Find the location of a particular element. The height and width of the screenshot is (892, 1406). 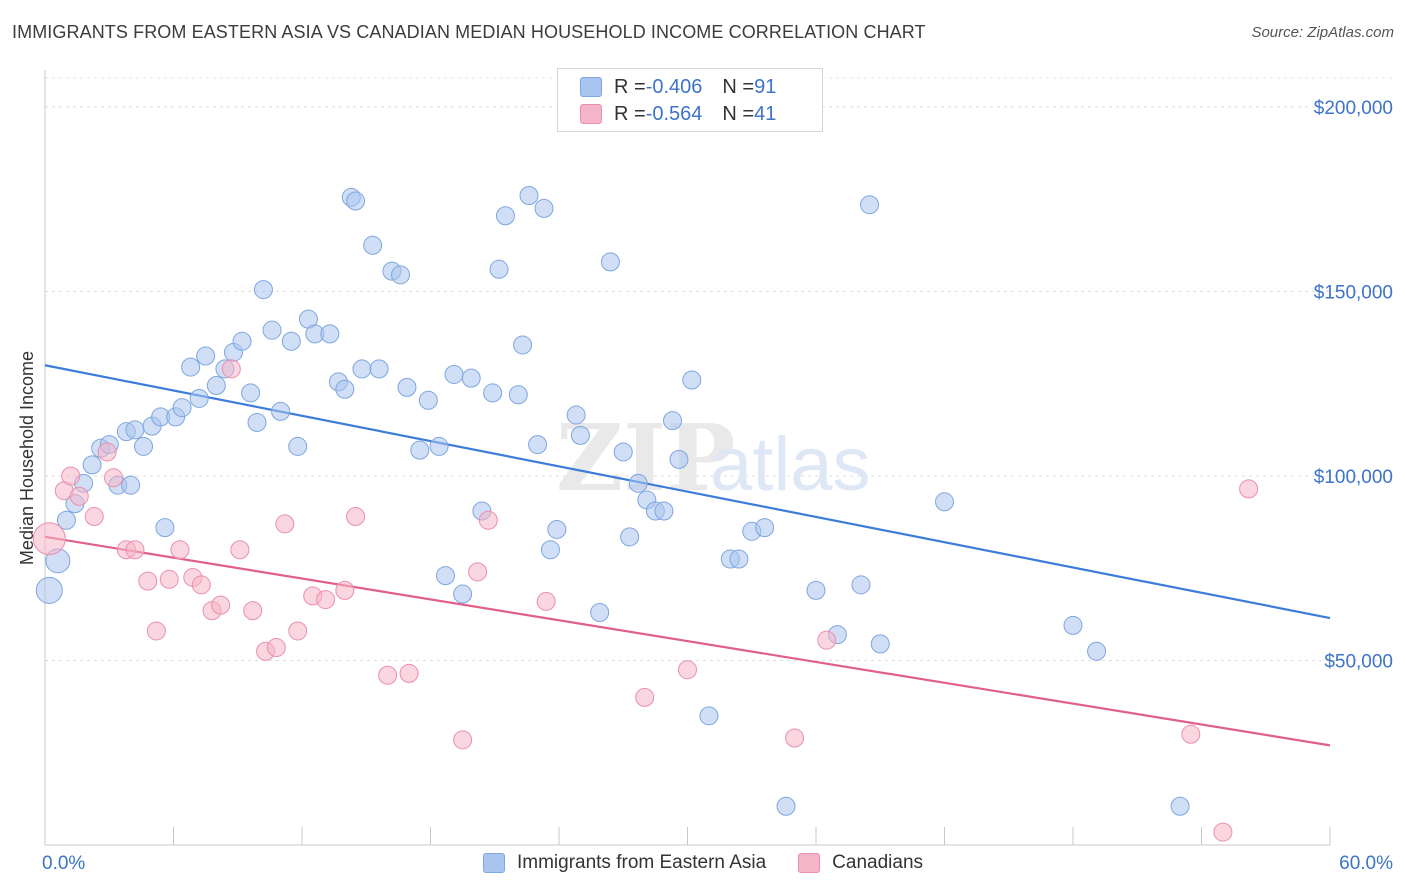

legend-swatch-canadians is located at coordinates (809, 863).